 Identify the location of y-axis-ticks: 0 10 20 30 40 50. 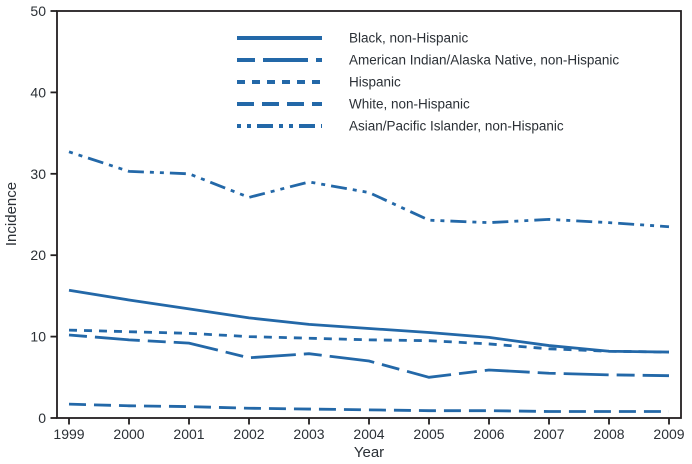
(43, 214).